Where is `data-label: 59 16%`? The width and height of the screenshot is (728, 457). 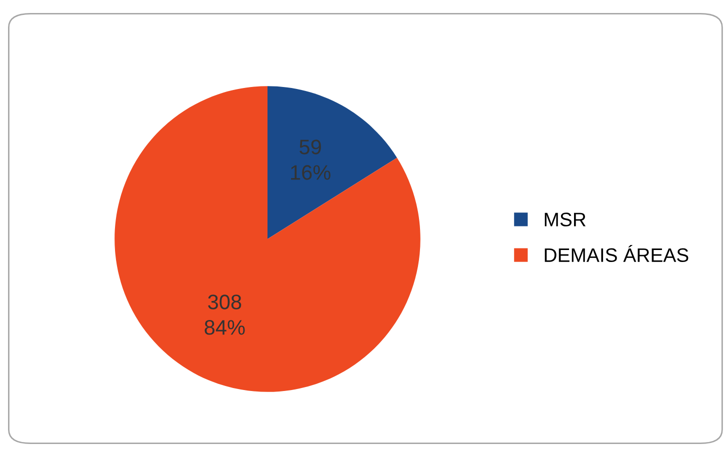 data-label: 59 16% is located at coordinates (310, 160).